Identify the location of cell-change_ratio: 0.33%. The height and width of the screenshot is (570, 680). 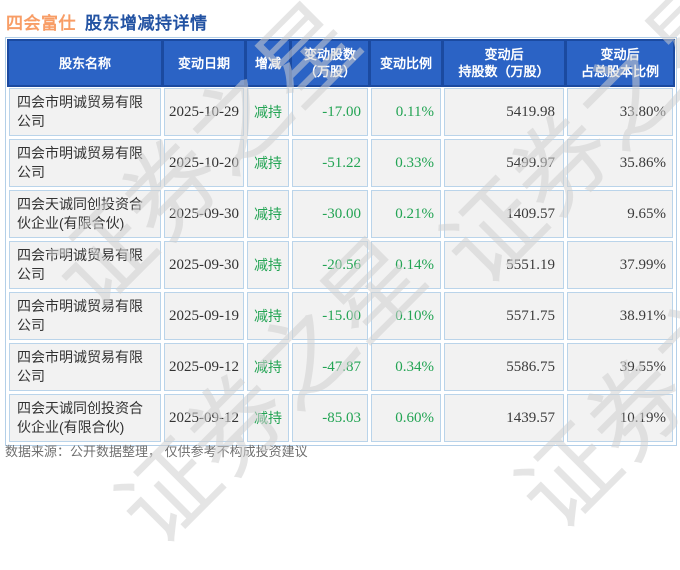
(406, 163).